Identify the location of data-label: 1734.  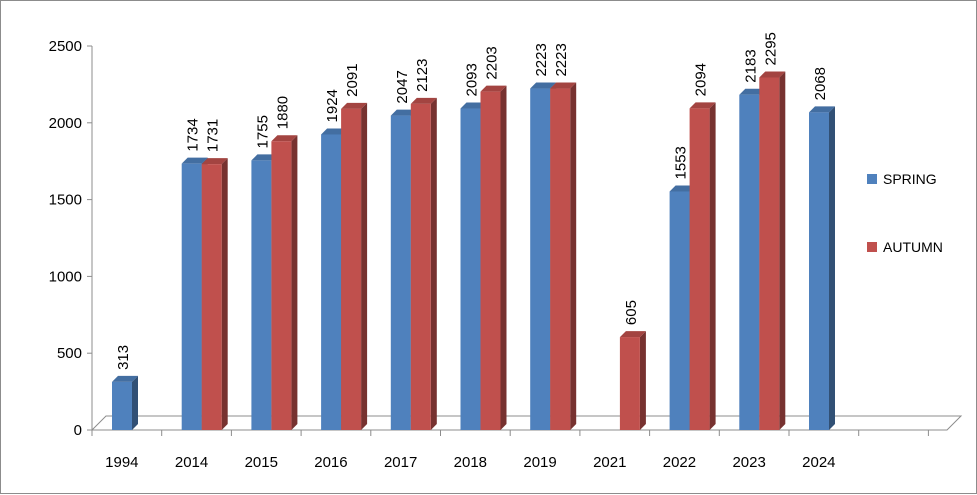
(193, 134).